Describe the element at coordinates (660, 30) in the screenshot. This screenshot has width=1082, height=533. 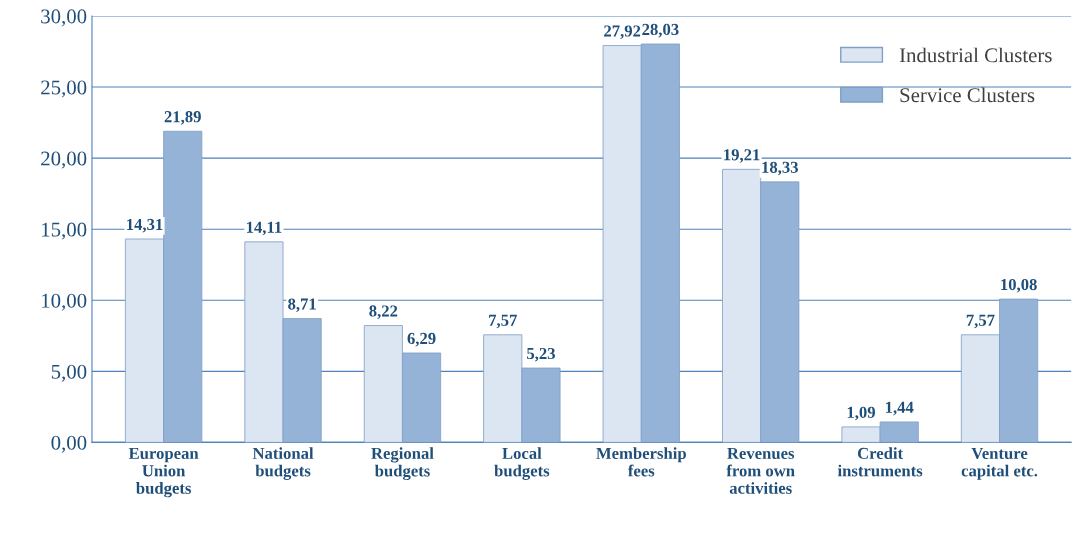
I see `data-label: 28,03` at that location.